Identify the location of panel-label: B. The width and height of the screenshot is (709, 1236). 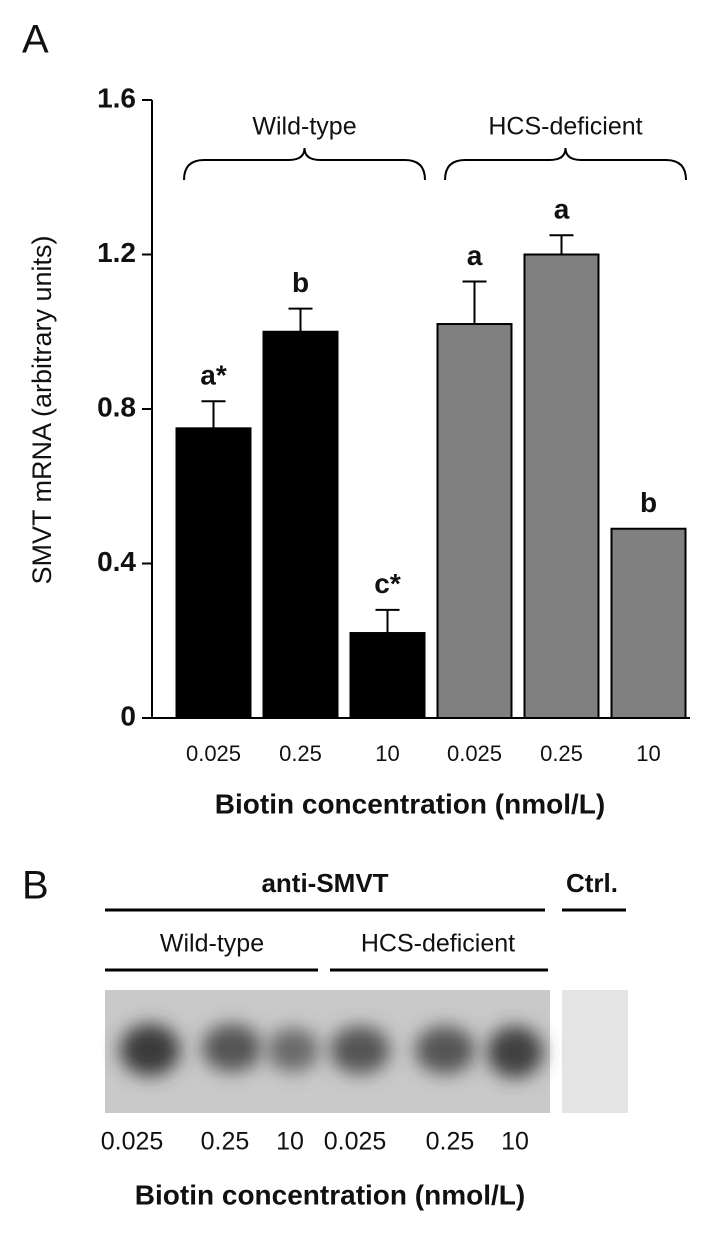
(35, 886).